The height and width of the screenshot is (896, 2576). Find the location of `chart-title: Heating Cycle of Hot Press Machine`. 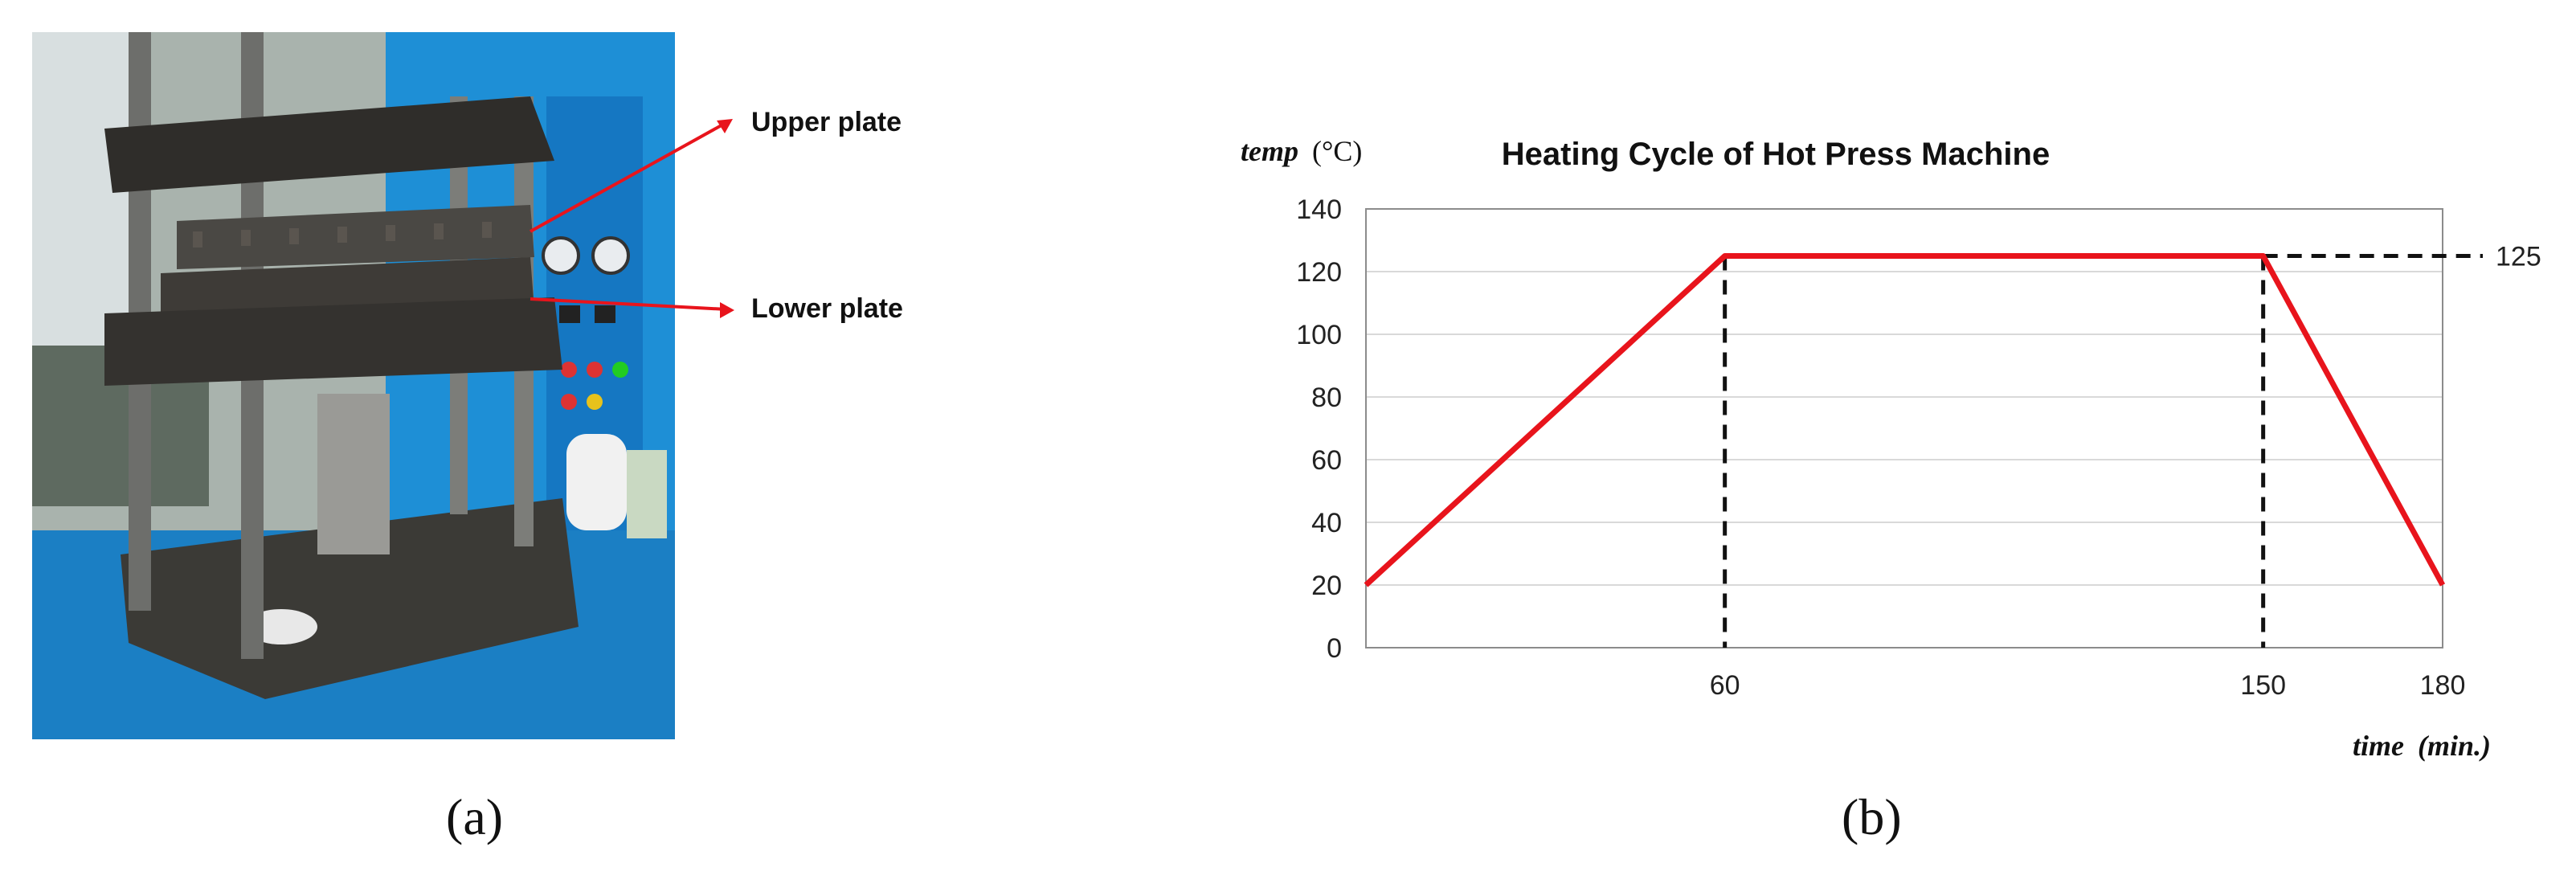

chart-title: Heating Cycle of Hot Press Machine is located at coordinates (1776, 154).